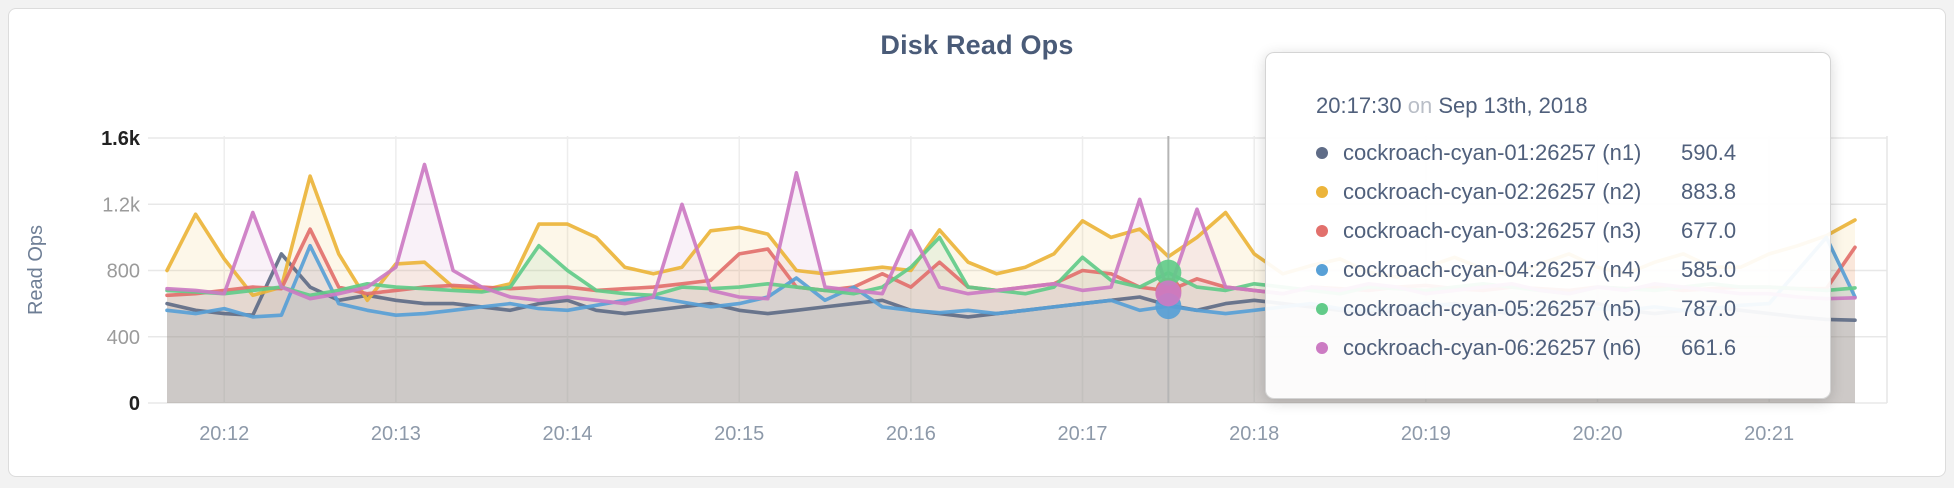  What do you see at coordinates (977, 45) in the screenshot?
I see `chart-title: Disk Read Ops` at bounding box center [977, 45].